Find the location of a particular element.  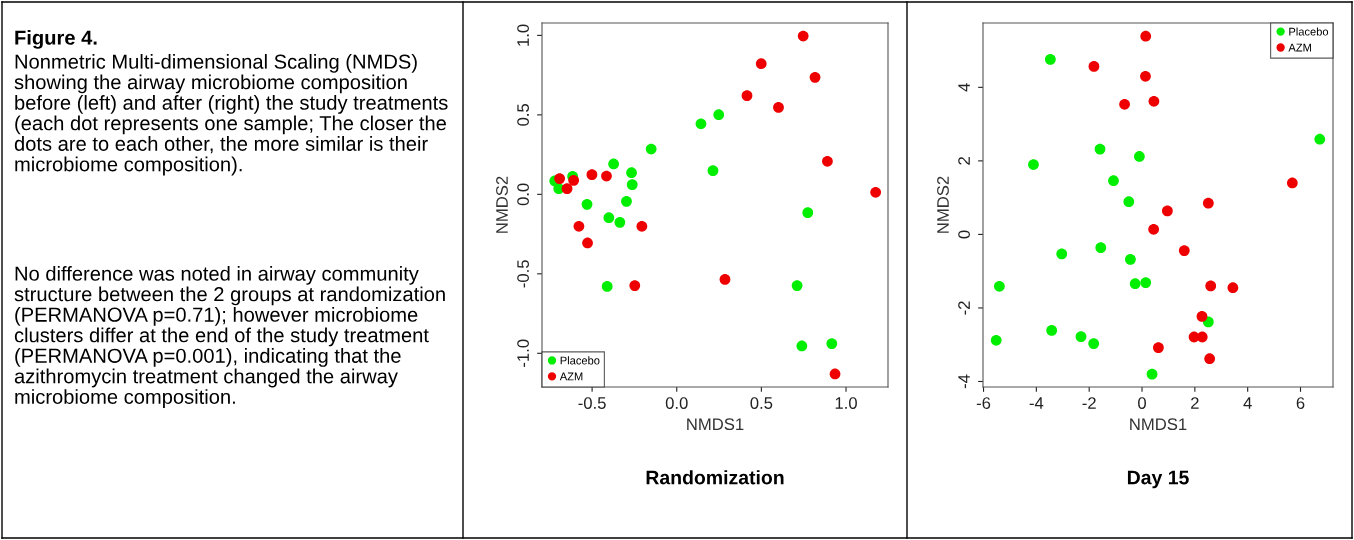

x-tick-label: -6 is located at coordinates (983, 403).